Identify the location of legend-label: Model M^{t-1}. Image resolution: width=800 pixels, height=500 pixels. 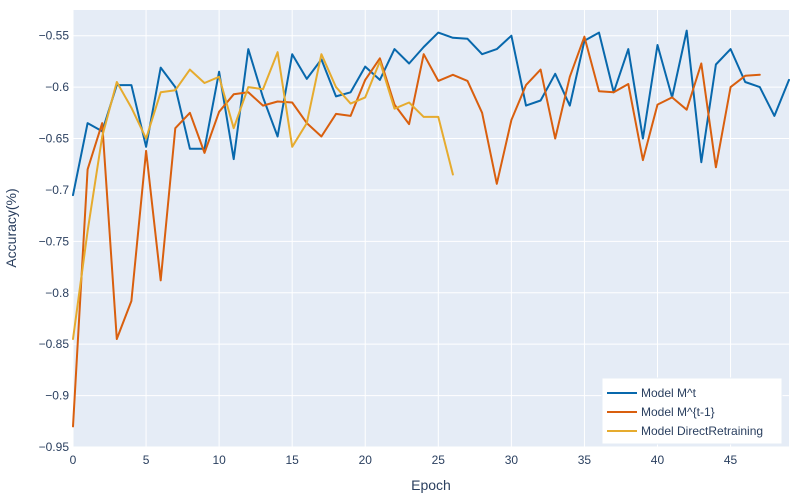
(678, 412).